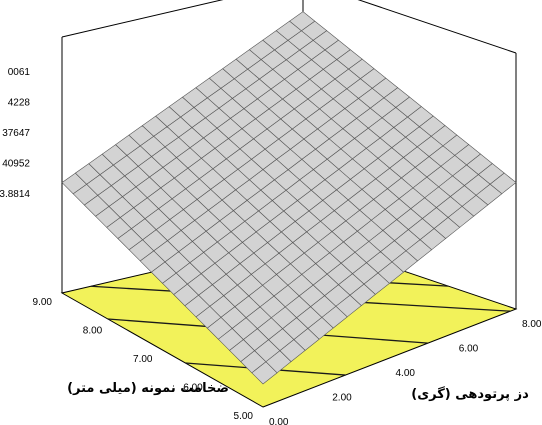  What do you see at coordinates (470, 394) in the screenshot?
I see `x-axis-title: دز پرتودهی (گری)` at bounding box center [470, 394].